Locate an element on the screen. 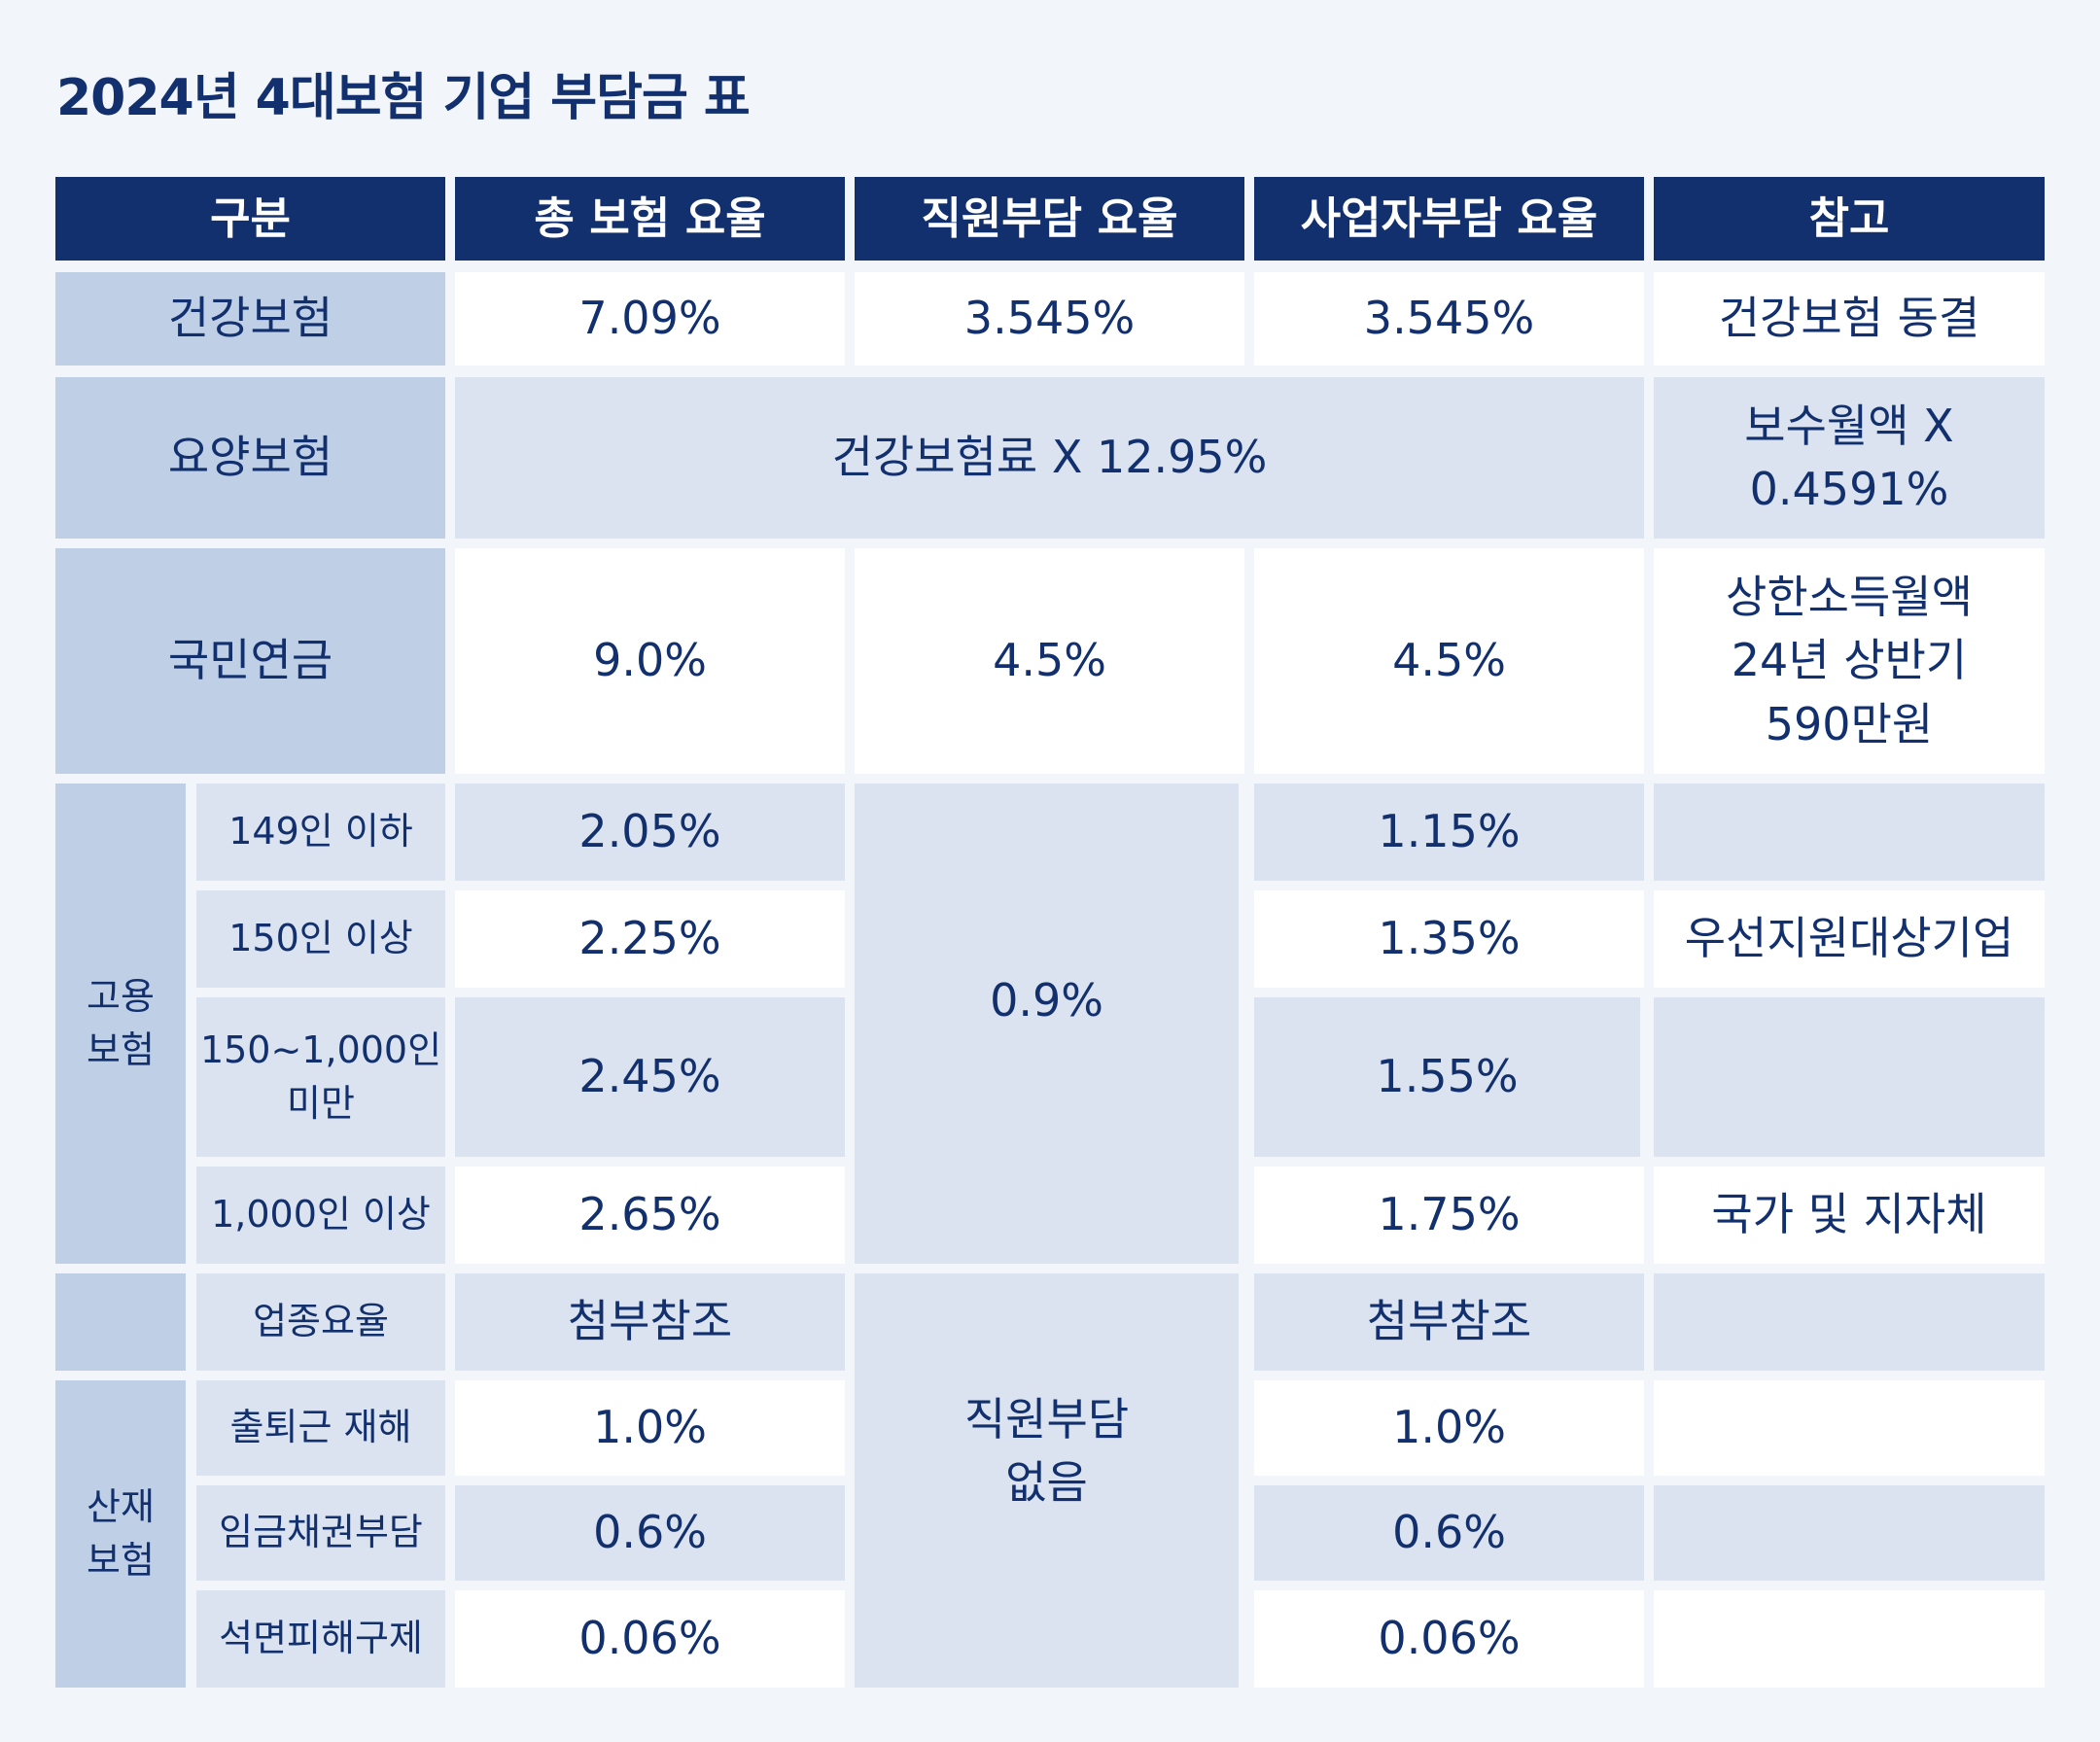 This screenshot has width=2100, height=1742. employment-sub-2: 150인 이상 is located at coordinates (320, 939).